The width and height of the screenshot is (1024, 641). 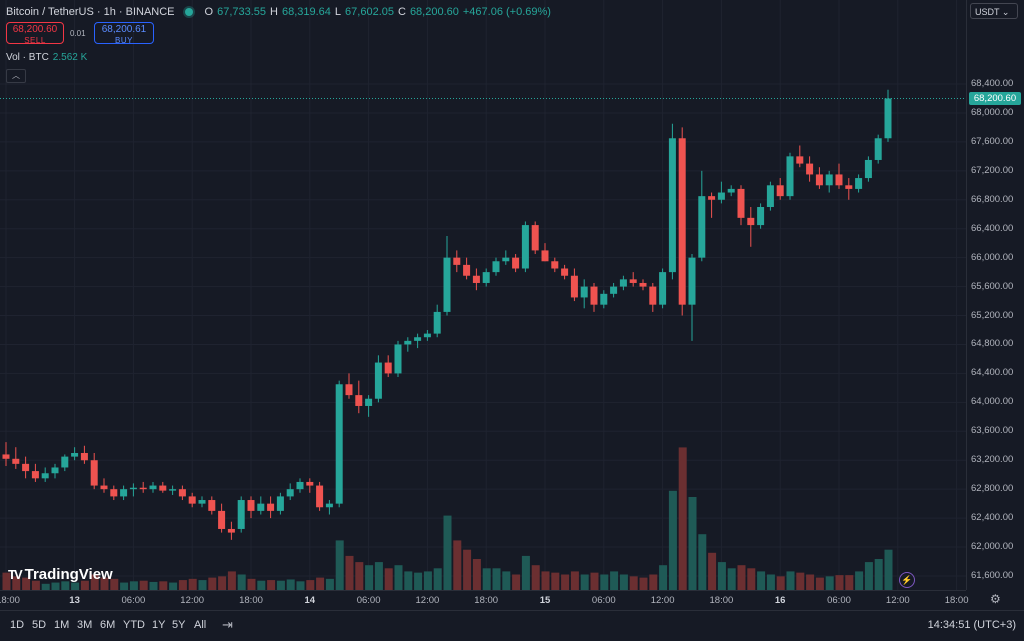 I want to click on time-tick-label: 06:00, so click(x=368, y=600).